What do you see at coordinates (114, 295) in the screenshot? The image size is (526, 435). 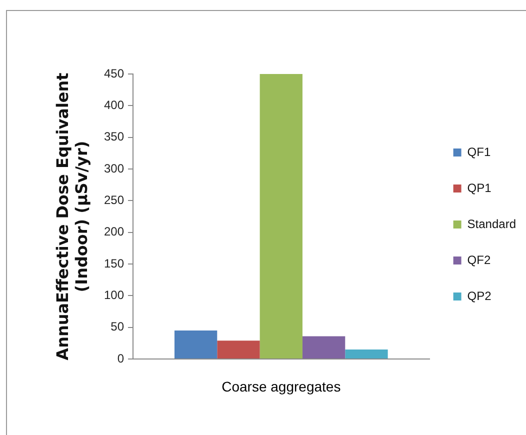 I see `y-tick-label: 100` at bounding box center [114, 295].